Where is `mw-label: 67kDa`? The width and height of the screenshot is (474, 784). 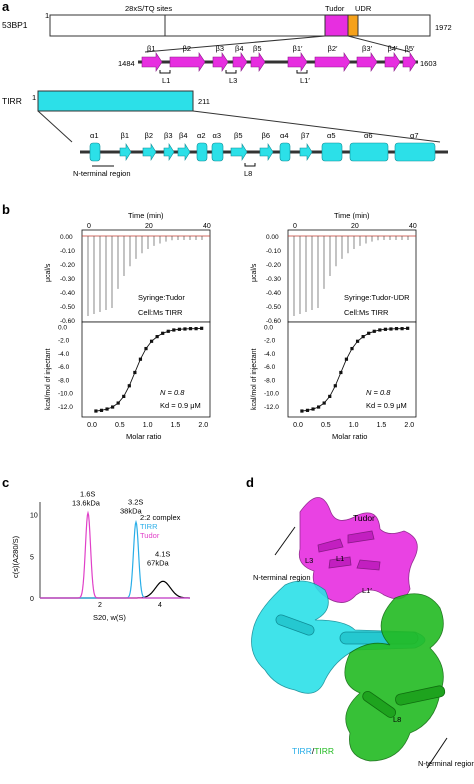 mw-label: 67kDa is located at coordinates (158, 562).